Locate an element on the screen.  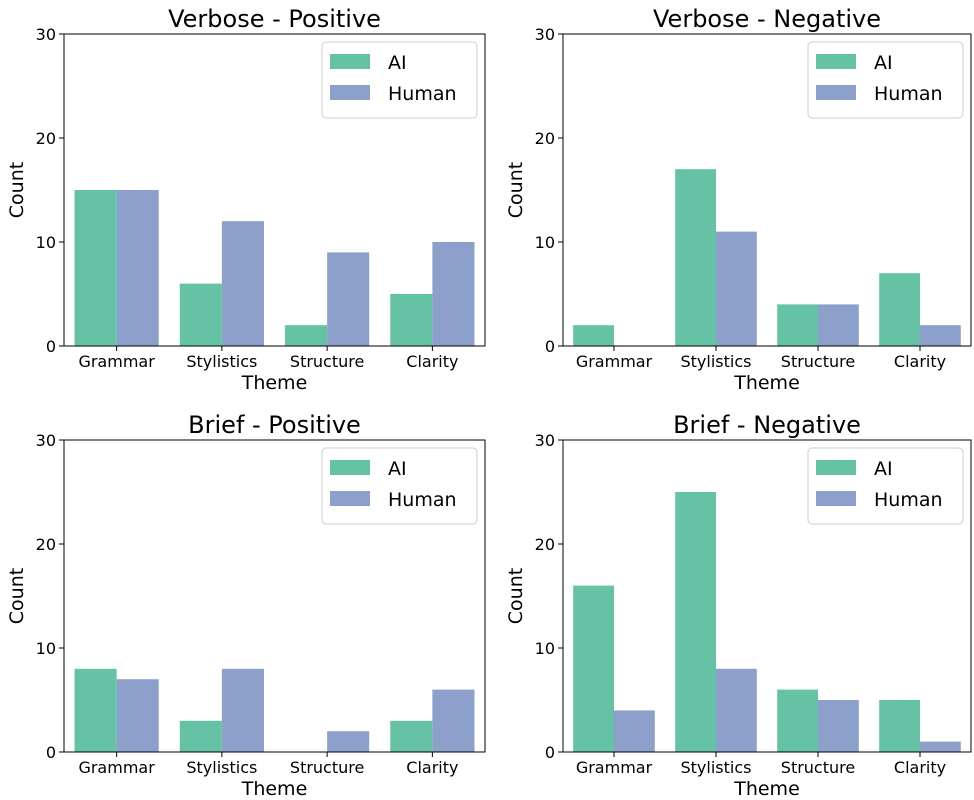
chart-title: Verbose - Positive is located at coordinates (274, 19).